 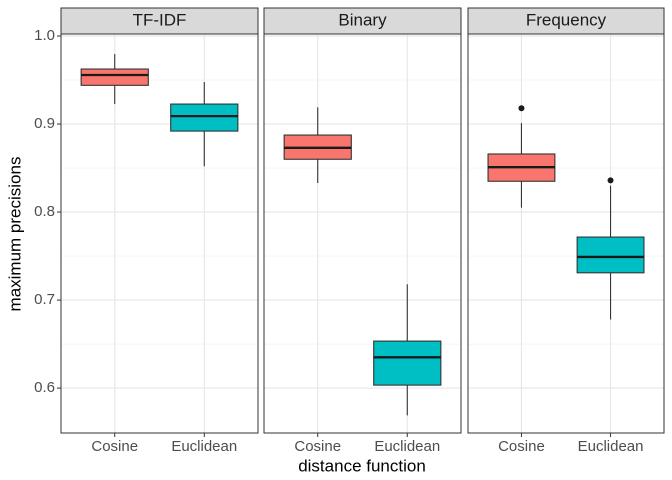 I want to click on y-tick-label: 0.8, so click(x=44, y=211).